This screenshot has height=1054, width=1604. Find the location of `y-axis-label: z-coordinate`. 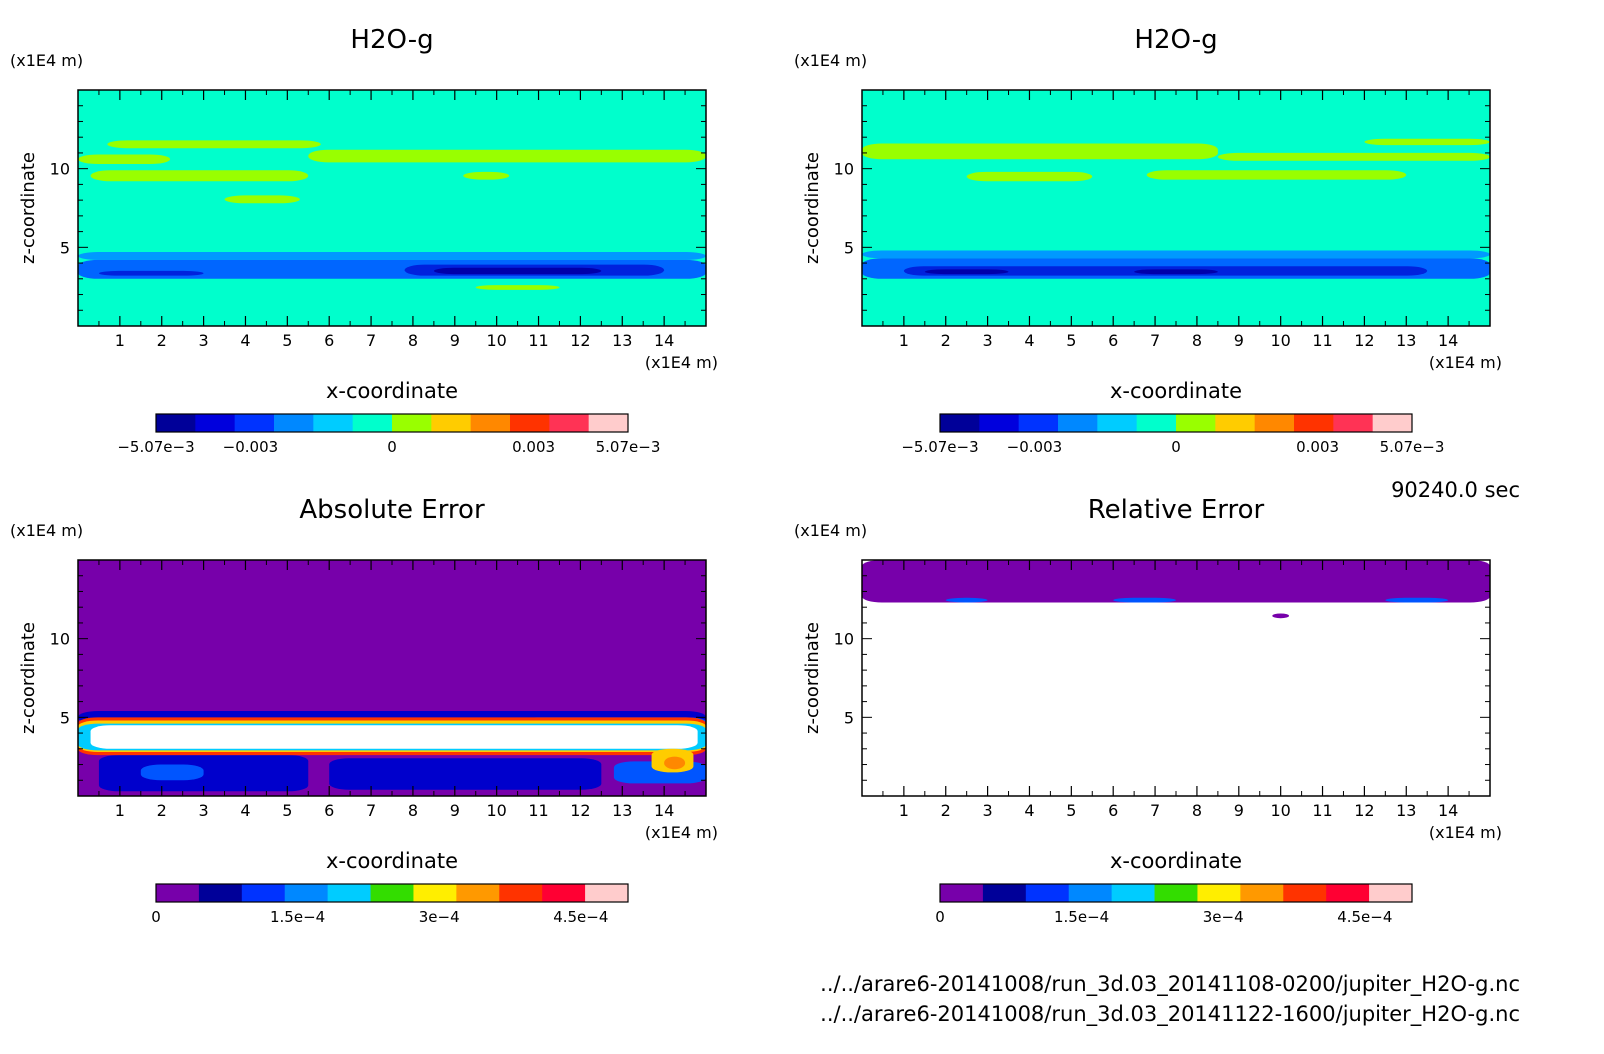

y-axis-label: z-coordinate is located at coordinates (28, 678).